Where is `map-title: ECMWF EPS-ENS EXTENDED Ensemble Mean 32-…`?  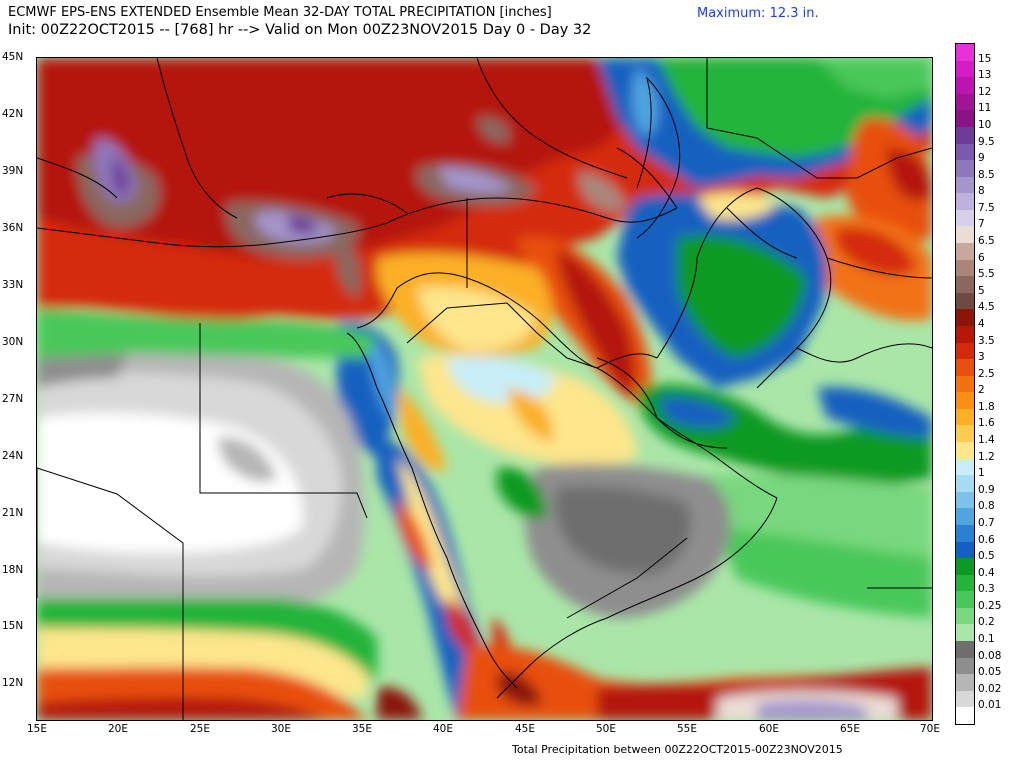
map-title: ECMWF EPS-ENS EXTENDED Ensemble Mean 32-… is located at coordinates (280, 12).